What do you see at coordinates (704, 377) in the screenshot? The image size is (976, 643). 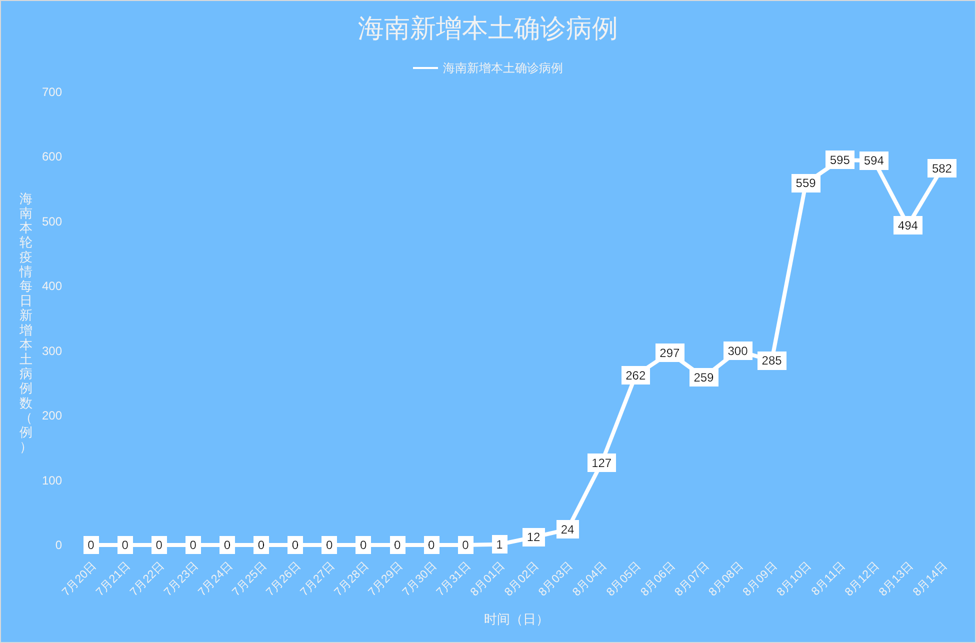 I see `data-label: 259` at bounding box center [704, 377].